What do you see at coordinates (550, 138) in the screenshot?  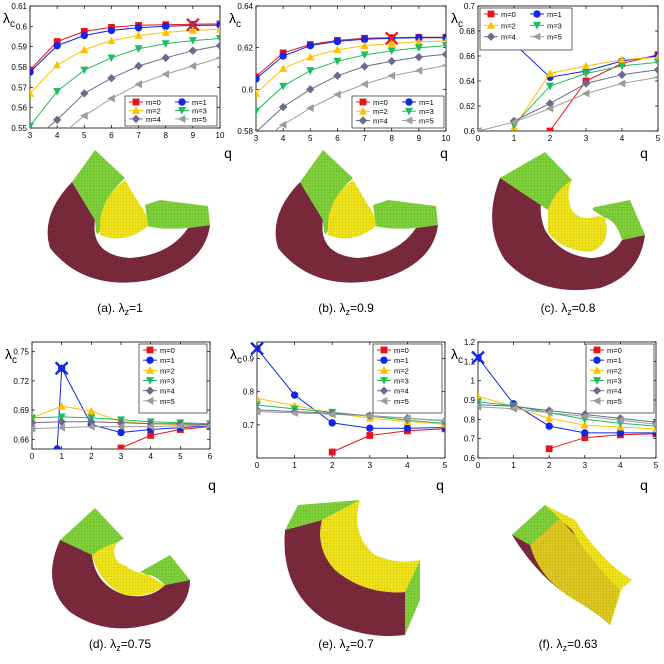 I see `x-tick-label: 2` at bounding box center [550, 138].